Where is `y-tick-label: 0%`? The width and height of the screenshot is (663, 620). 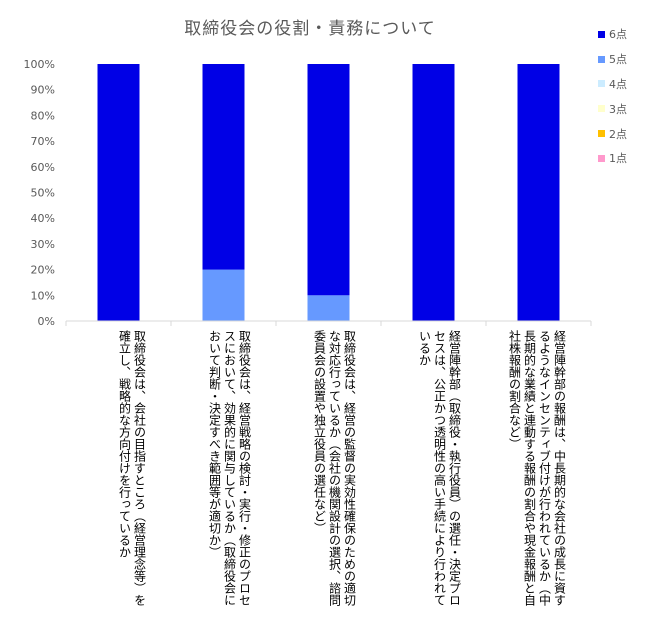 y-tick-label: 0% is located at coordinates (46, 321).